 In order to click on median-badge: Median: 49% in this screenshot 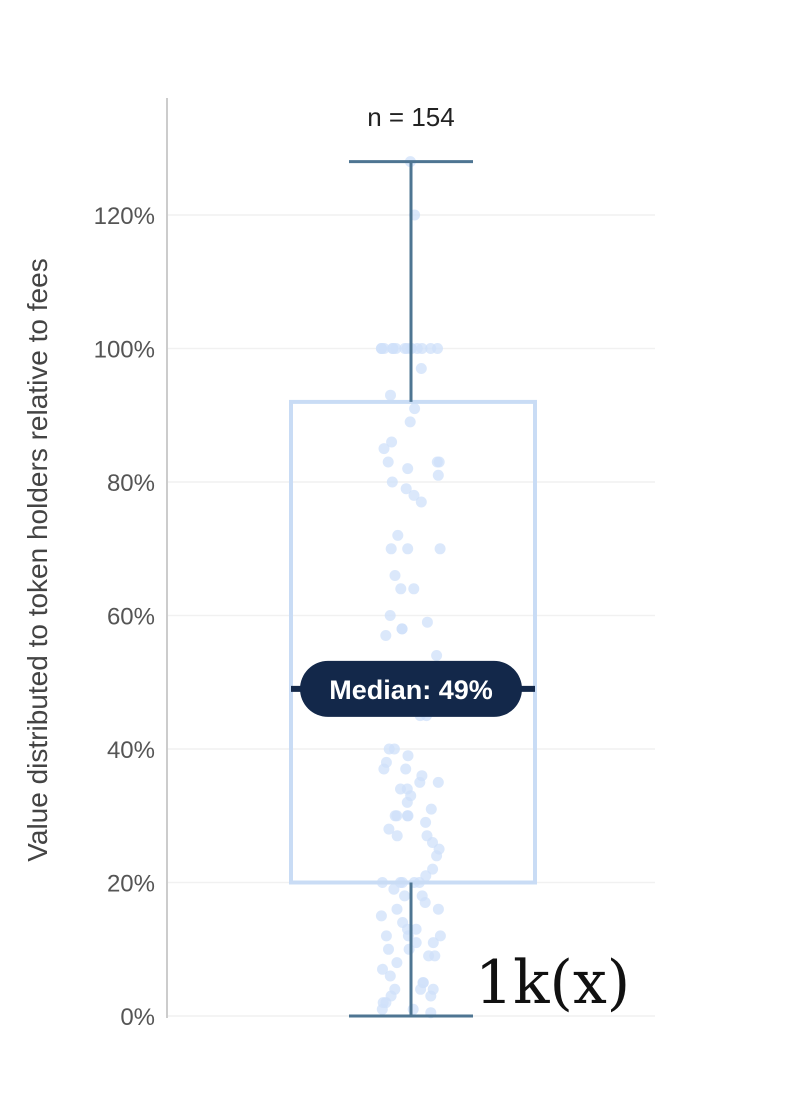, I will do `click(411, 688)`.